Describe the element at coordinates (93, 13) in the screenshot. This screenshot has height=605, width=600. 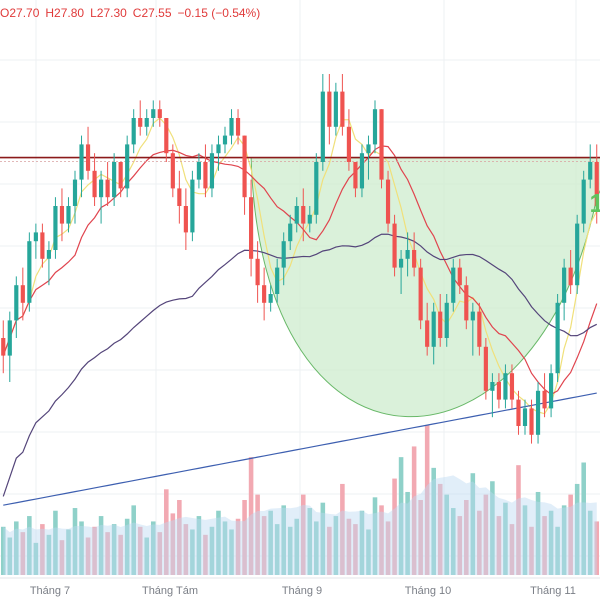
I see `low-label: L` at that location.